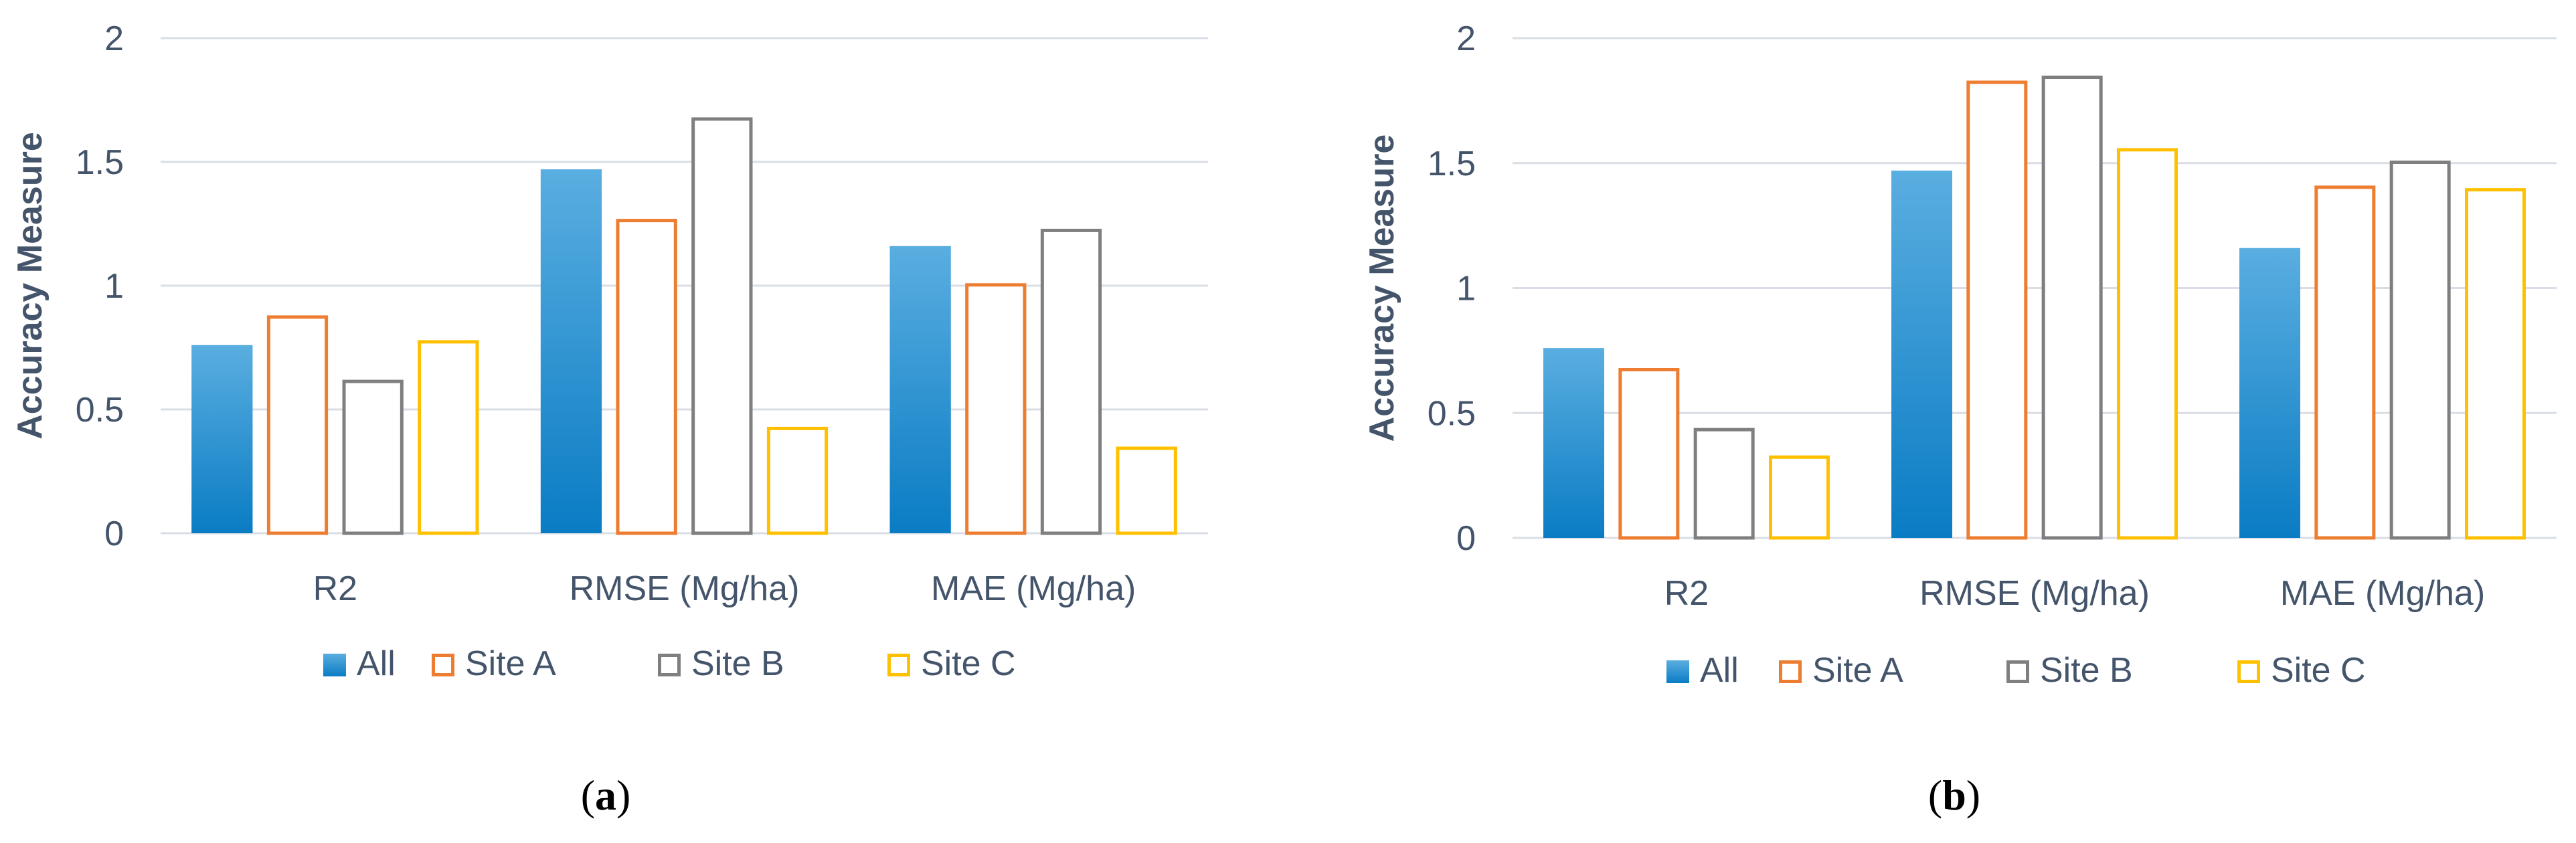 This screenshot has width=2576, height=843. What do you see at coordinates (606, 795) in the screenshot?
I see `panel-label: (a)` at bounding box center [606, 795].